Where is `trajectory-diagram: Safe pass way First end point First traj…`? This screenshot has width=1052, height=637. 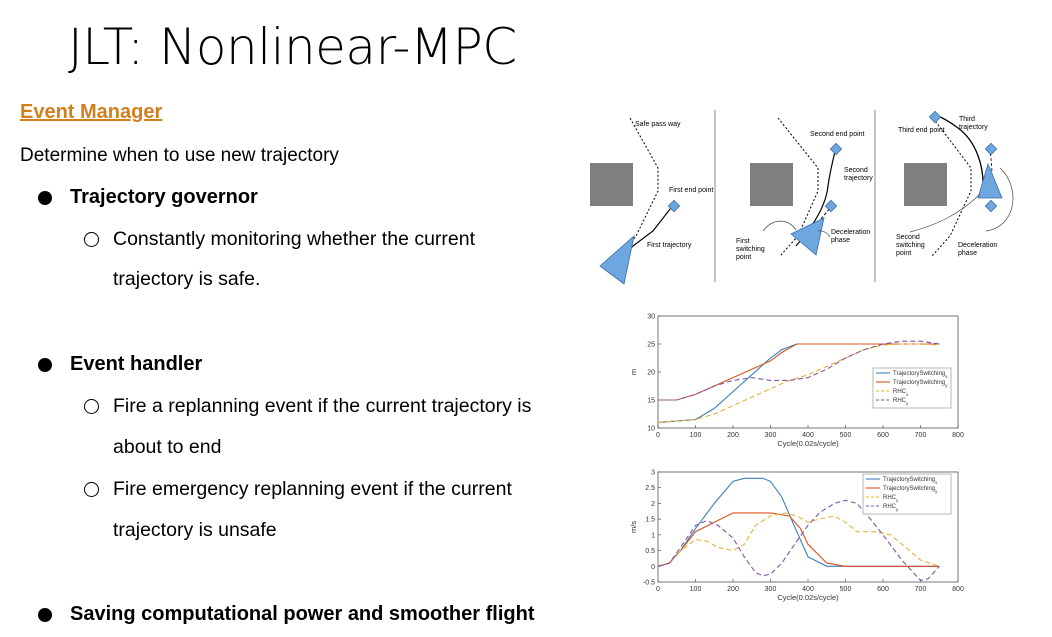
trajectory-diagram: Safe pass way First end point First traj… is located at coordinates (802, 197).